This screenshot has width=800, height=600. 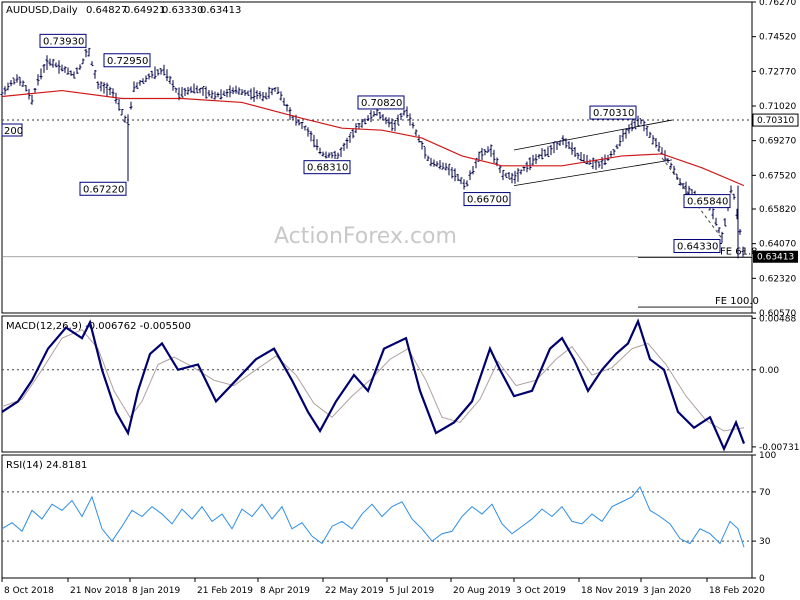 I want to click on ref-level-box, so click(x=775, y=120).